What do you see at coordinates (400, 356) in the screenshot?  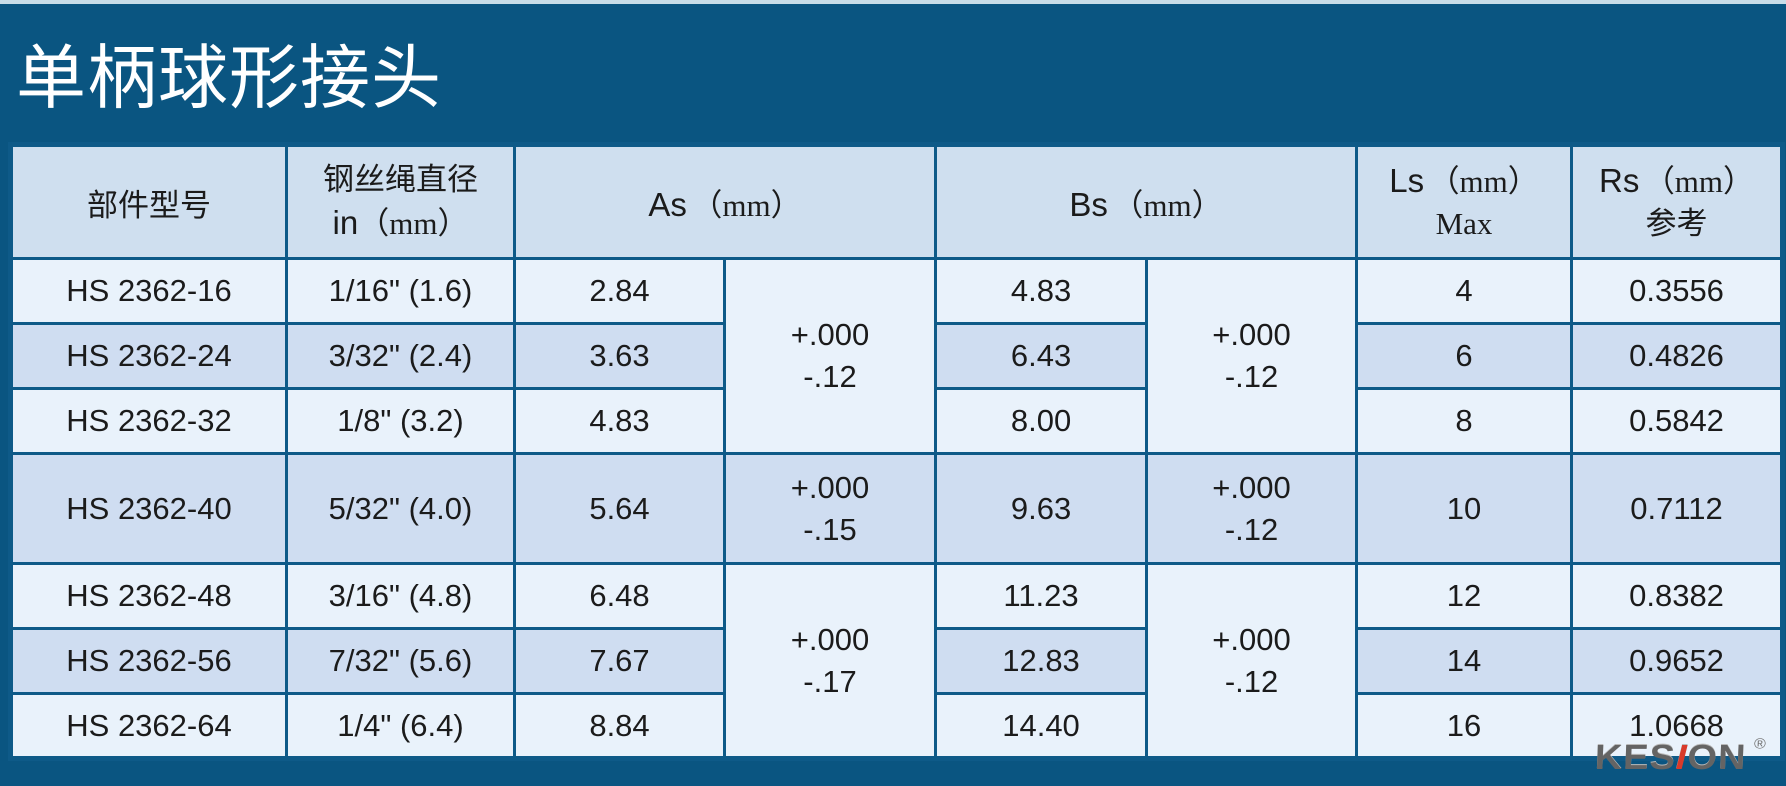 I see `cell-diameter: 3/32" (2.4)` at bounding box center [400, 356].